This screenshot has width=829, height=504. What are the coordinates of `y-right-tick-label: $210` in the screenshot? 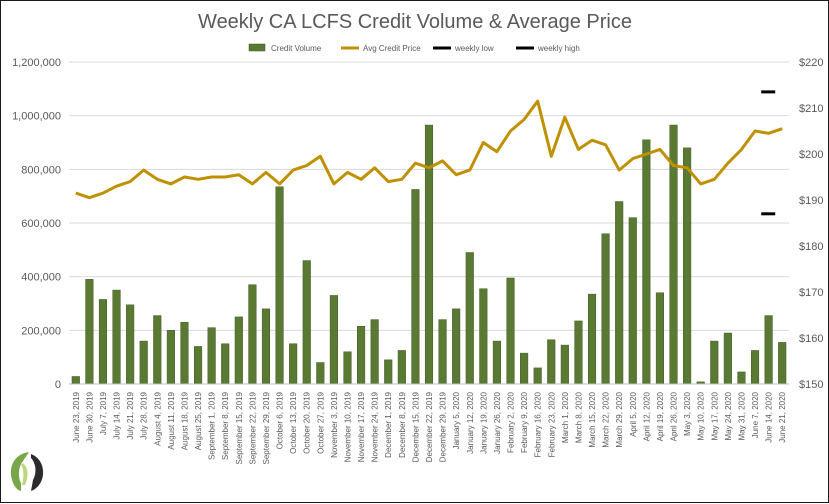 It's located at (811, 109).